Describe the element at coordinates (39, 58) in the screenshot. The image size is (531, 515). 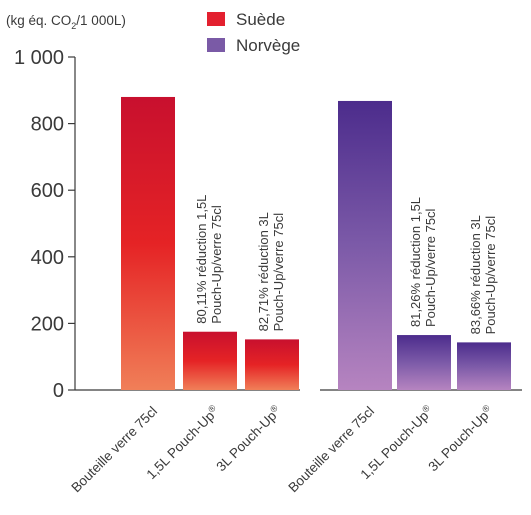
I see `y-tick-label-5: 1 000` at that location.